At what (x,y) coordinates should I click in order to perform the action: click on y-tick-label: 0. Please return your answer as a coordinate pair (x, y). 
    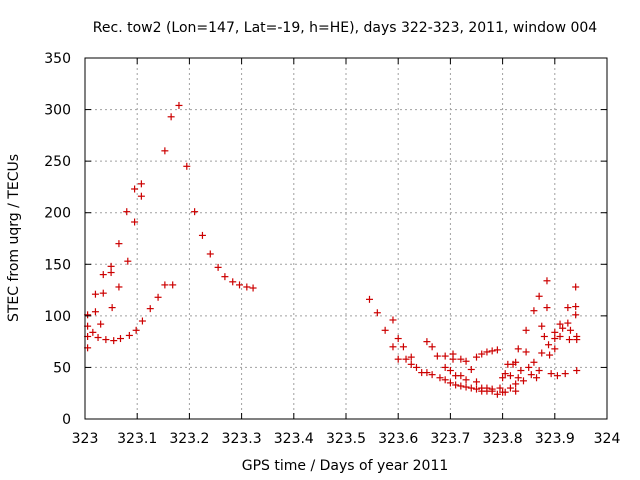
    Looking at the image, I should click on (66, 420).